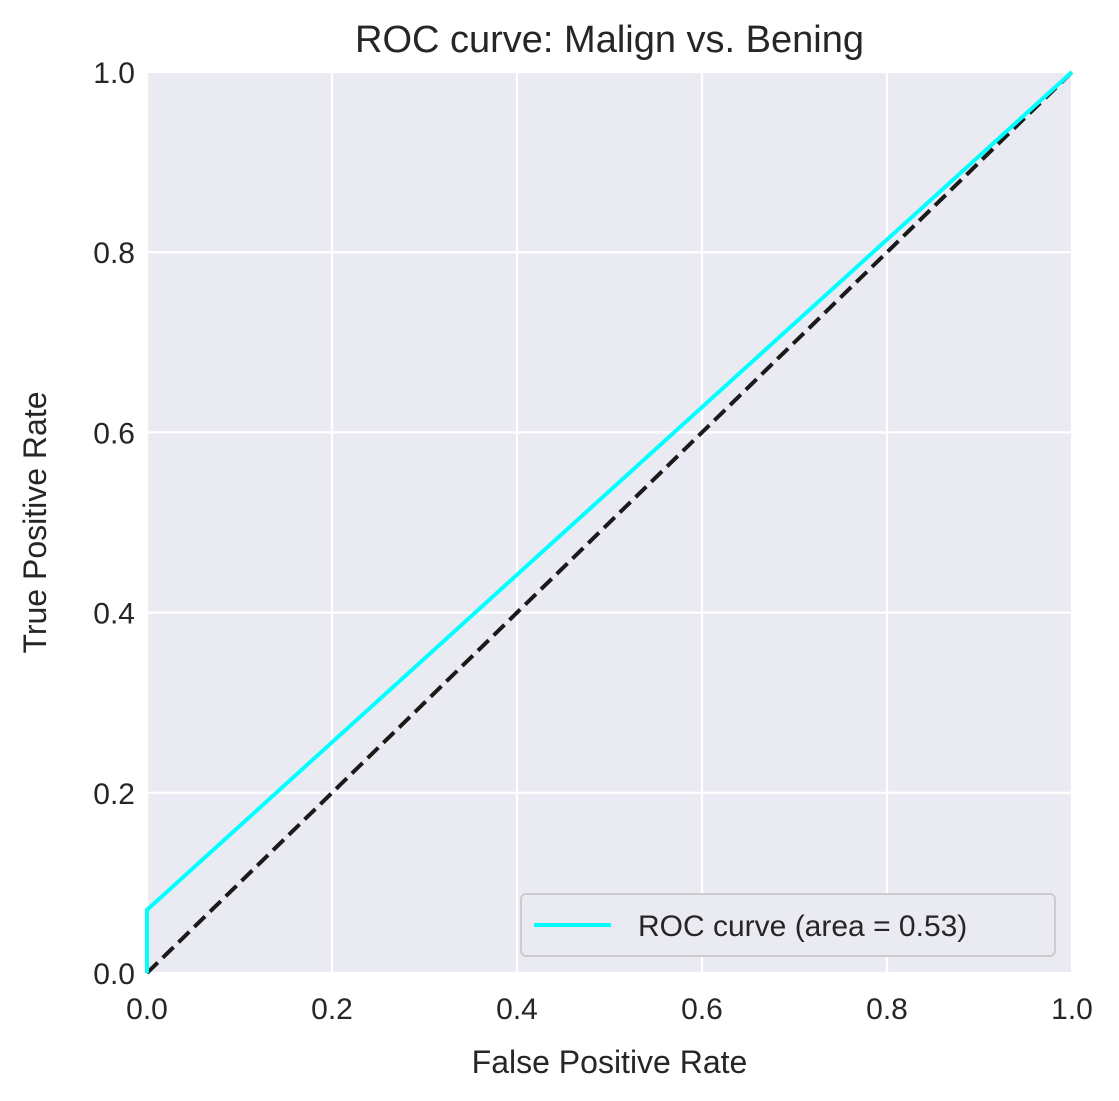 The image size is (1119, 1101). Describe the element at coordinates (802, 926) in the screenshot. I see `legend-label: ROC curve (area = 0.53)` at that location.